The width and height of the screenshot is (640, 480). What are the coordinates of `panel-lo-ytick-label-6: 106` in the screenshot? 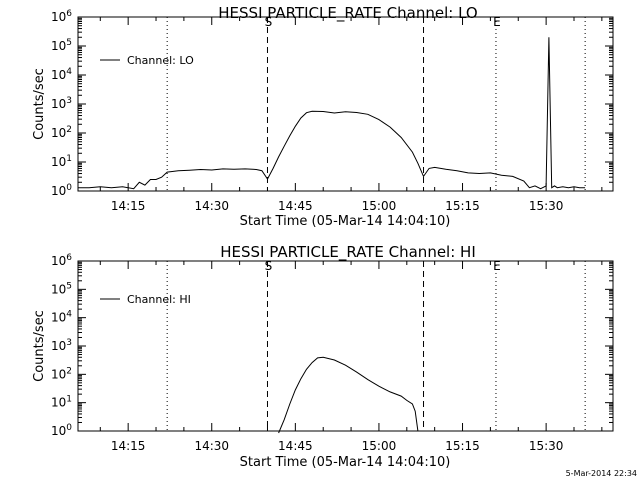 It's located at (61, 16).